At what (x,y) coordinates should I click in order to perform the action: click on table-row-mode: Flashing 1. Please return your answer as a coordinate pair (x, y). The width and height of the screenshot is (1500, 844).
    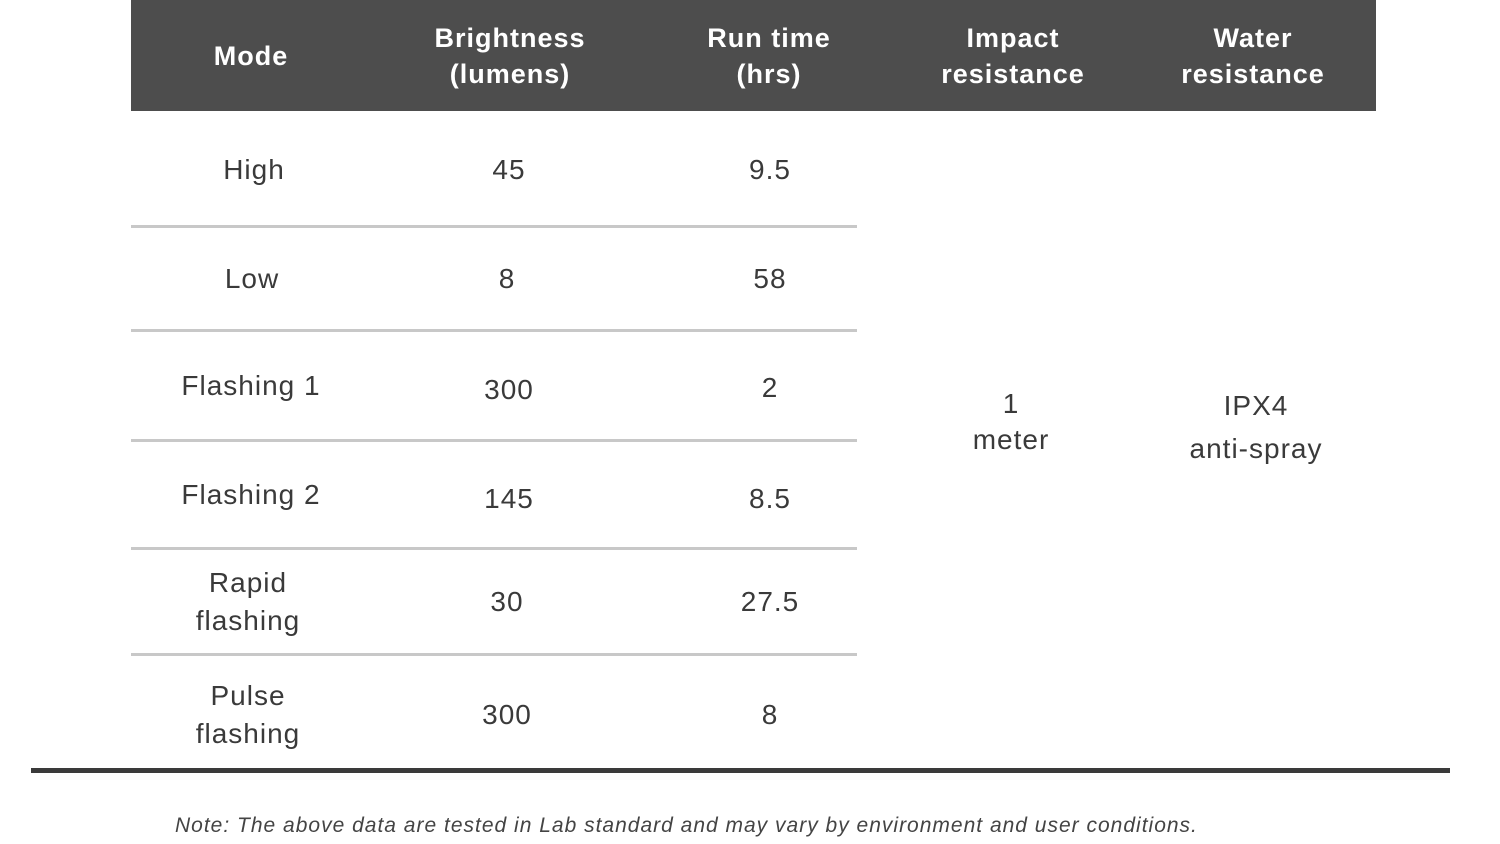
    Looking at the image, I should click on (251, 386).